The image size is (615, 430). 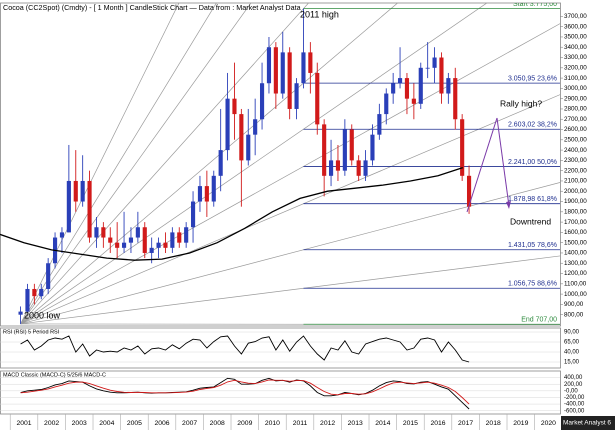 I want to click on y-tick-label: -200,00, so click(x=574, y=398).